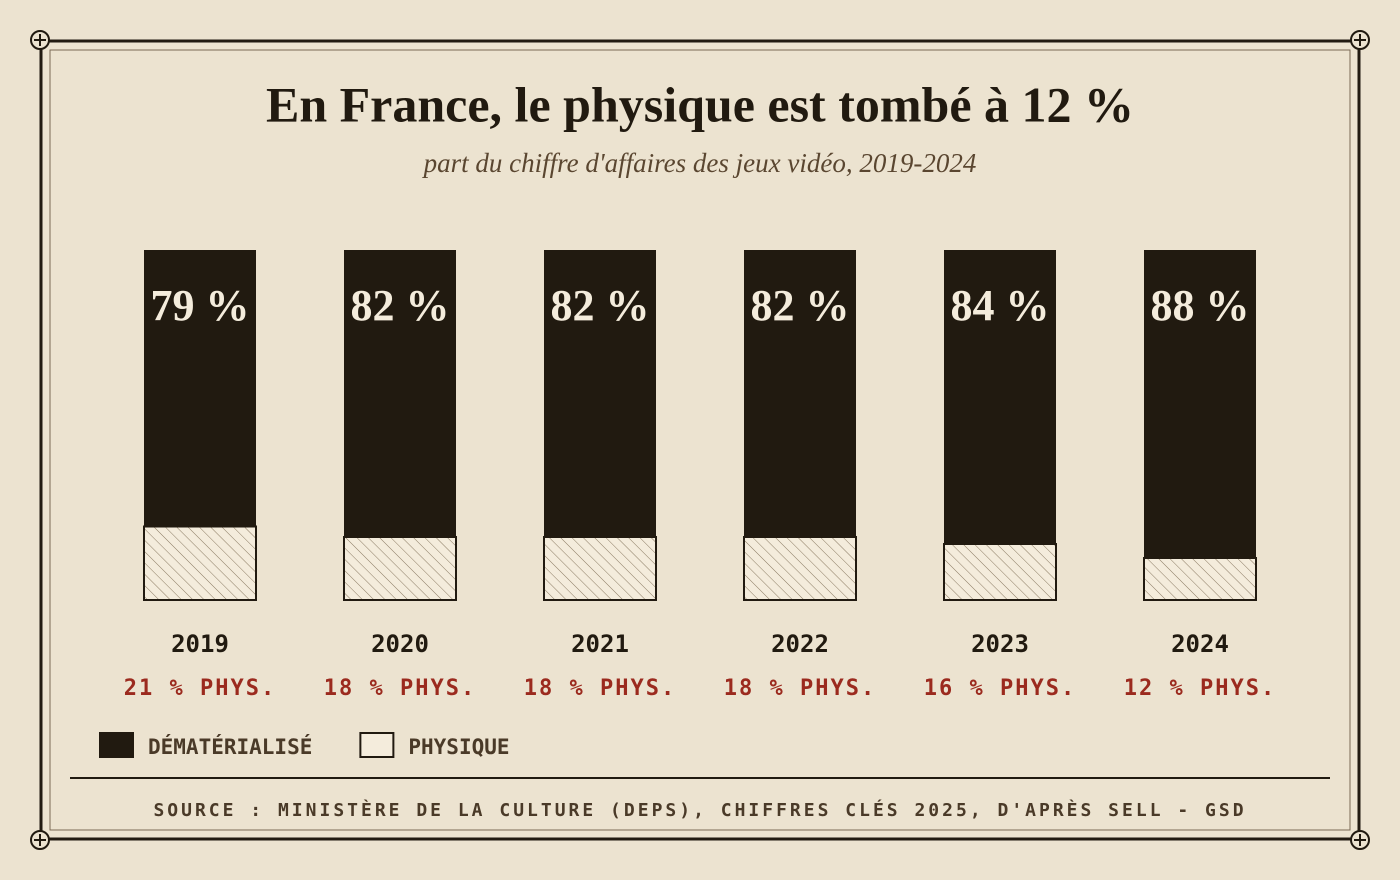 The width and height of the screenshot is (1400, 880). What do you see at coordinates (1000, 644) in the screenshot?
I see `x-tick-label: 2023` at bounding box center [1000, 644].